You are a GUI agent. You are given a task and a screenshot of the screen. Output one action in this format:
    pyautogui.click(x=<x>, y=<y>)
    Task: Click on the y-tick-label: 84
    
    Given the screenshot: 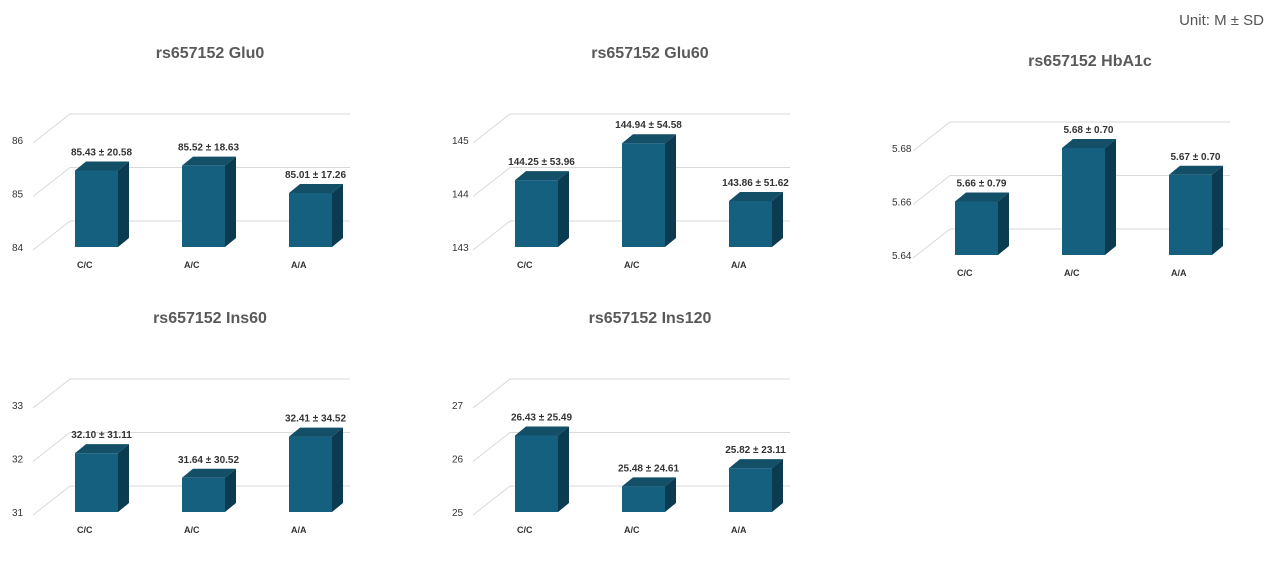 What is the action you would take?
    pyautogui.click(x=18, y=248)
    